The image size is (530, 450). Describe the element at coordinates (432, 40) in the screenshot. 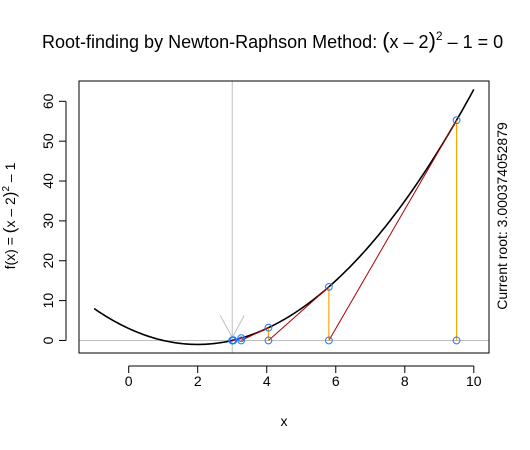

I see `chart-title-paren-close: )` at that location.